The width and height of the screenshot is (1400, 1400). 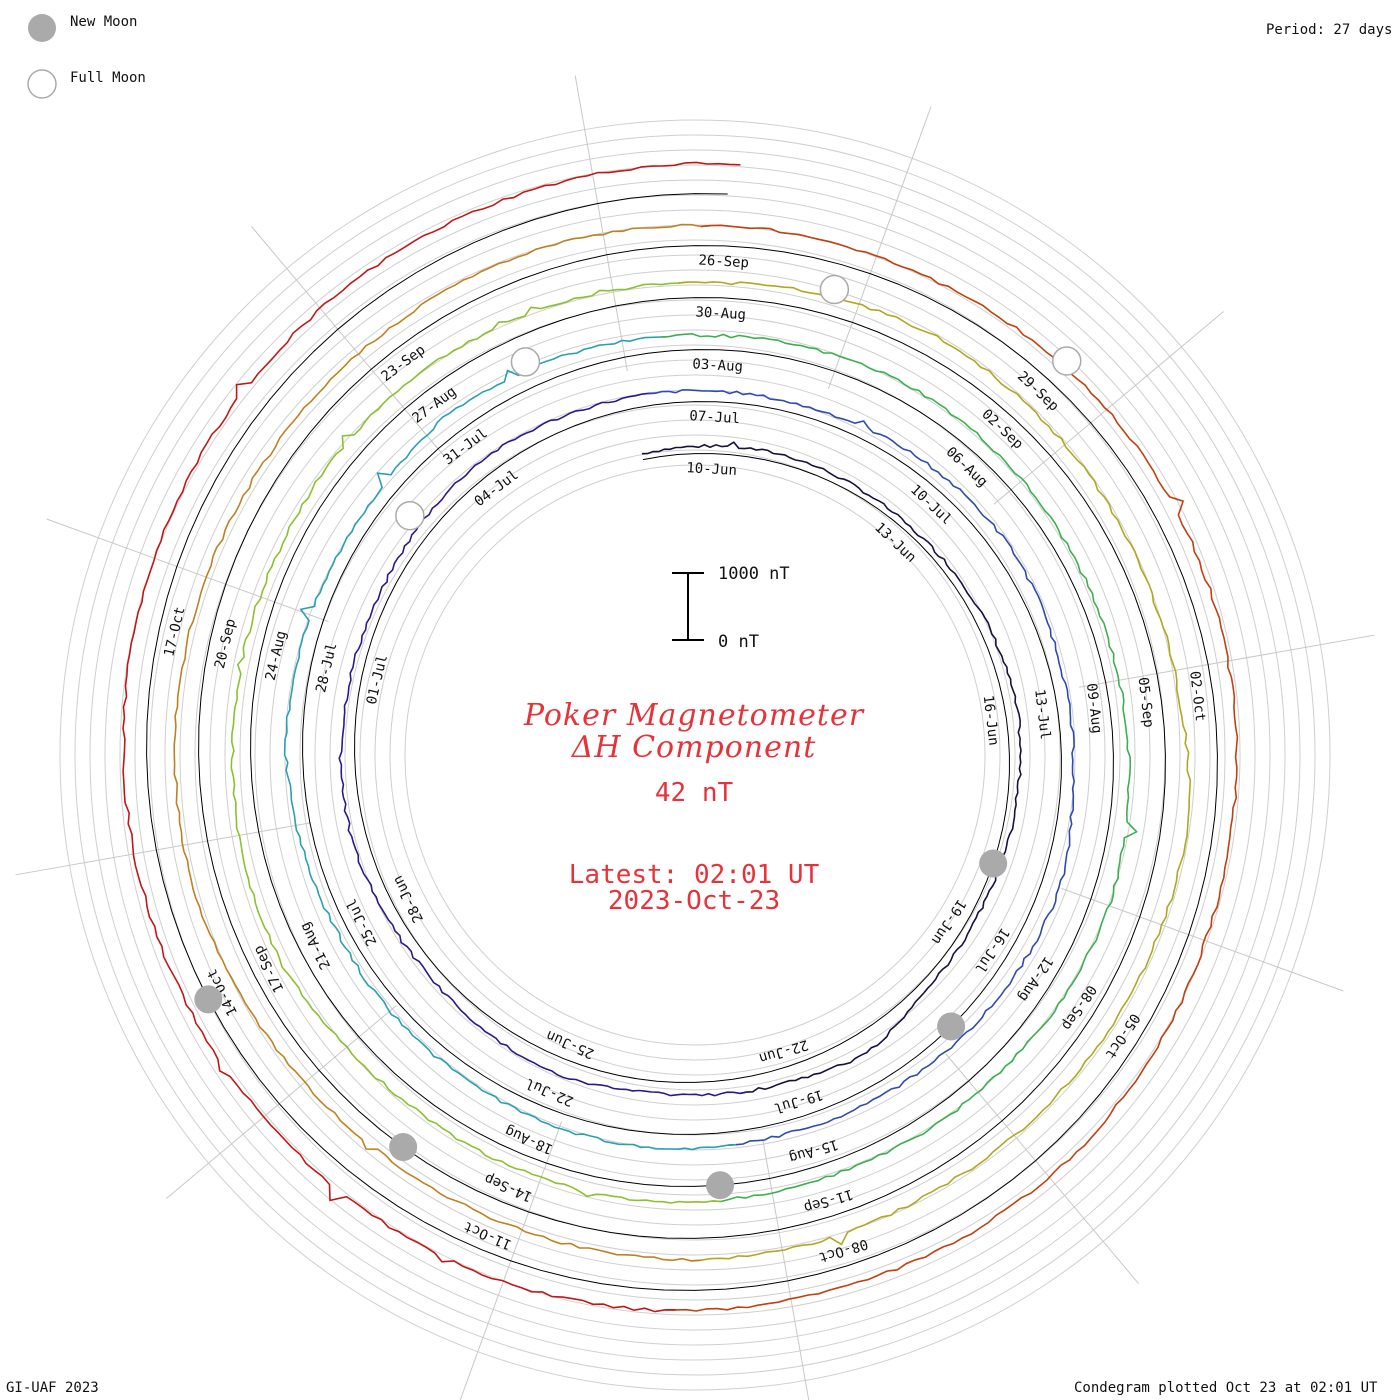 What do you see at coordinates (570, 1044) in the screenshot?
I see `date-tick-label: 25-Jun` at bounding box center [570, 1044].